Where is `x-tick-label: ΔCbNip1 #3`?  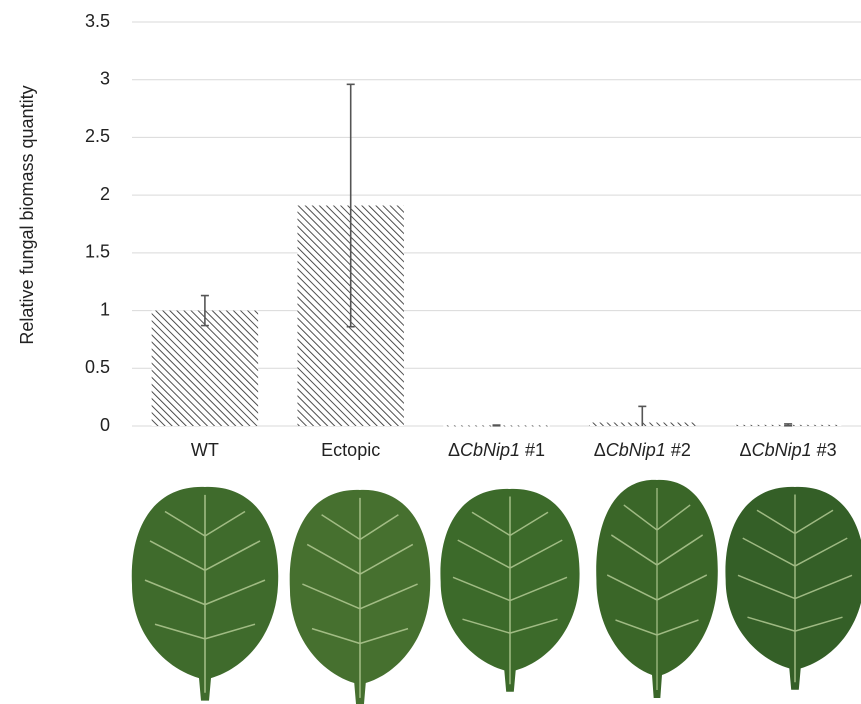 x-tick-label: ΔCbNip1 #3 is located at coordinates (788, 450).